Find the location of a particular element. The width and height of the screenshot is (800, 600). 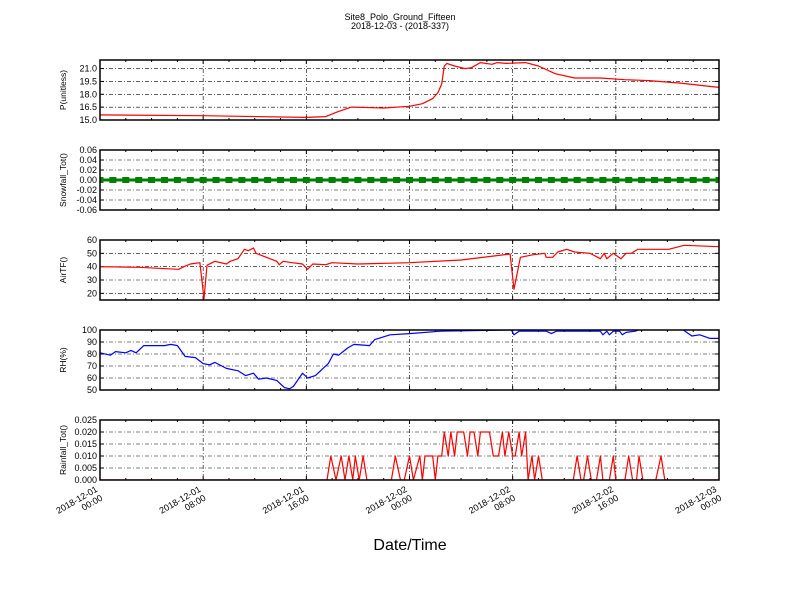

y-tick-label: 16.5 is located at coordinates (88, 107).